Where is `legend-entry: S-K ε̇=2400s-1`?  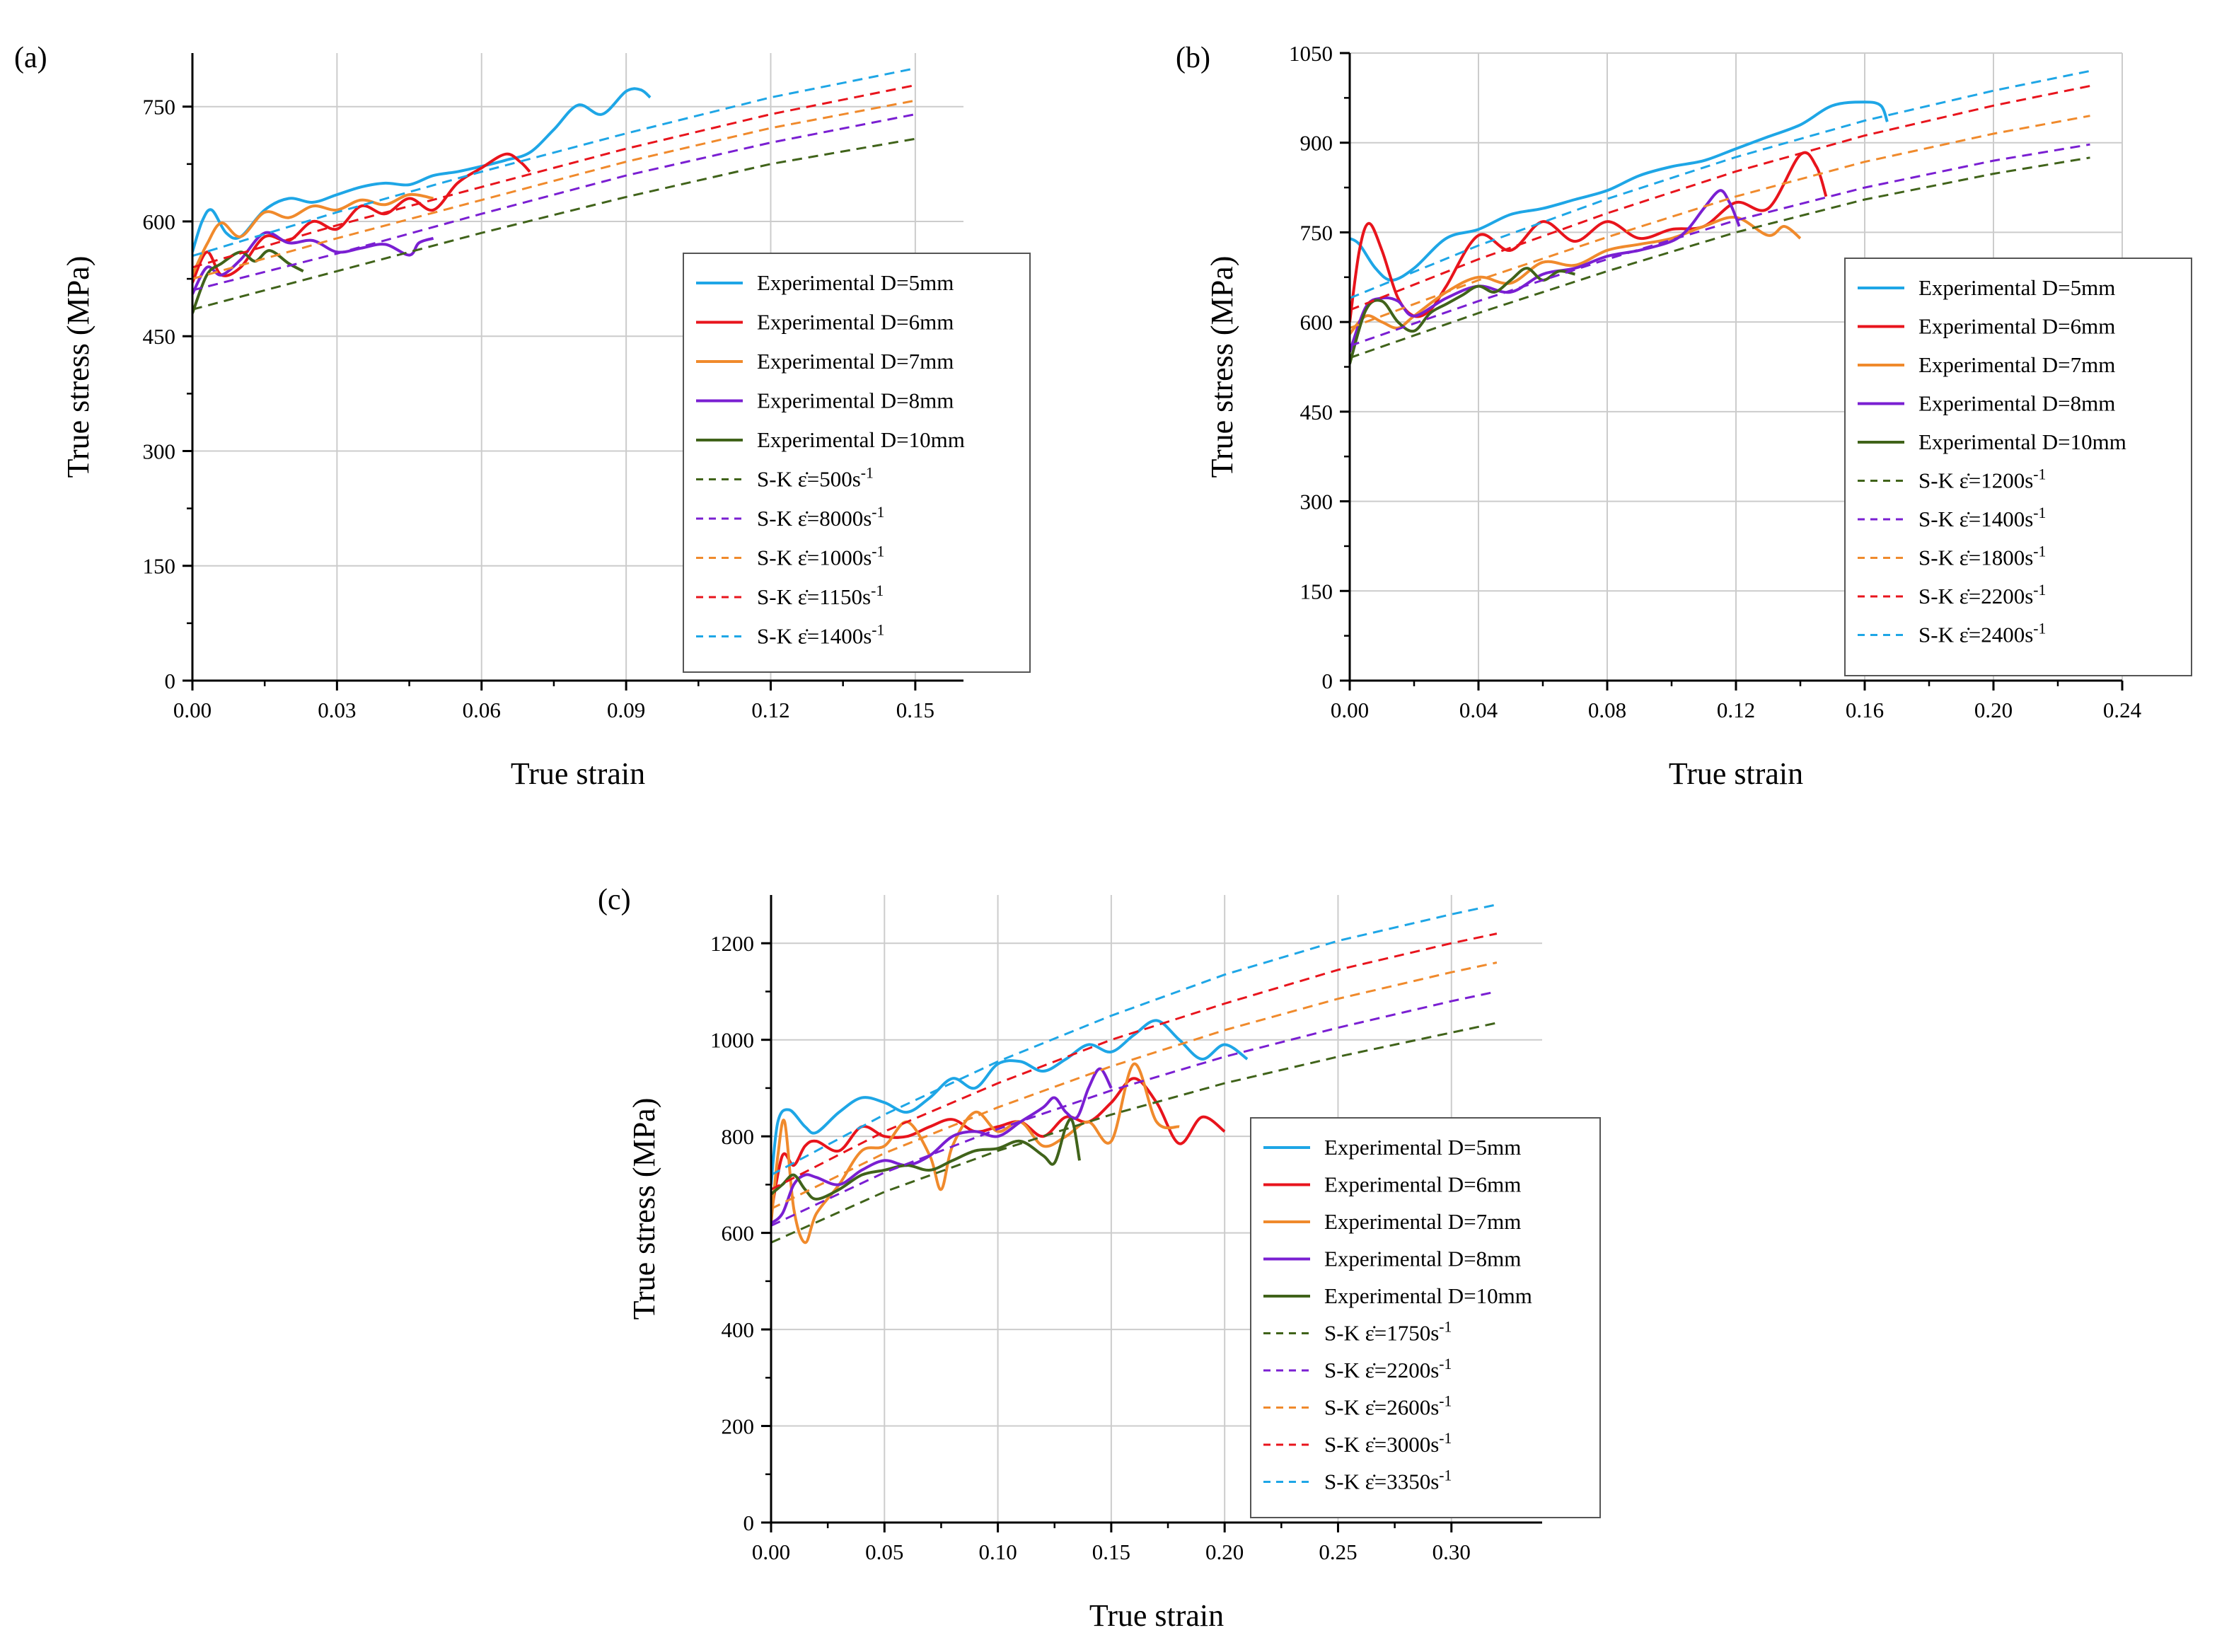 legend-entry: S-K ε̇=2400s-1 is located at coordinates (1982, 633).